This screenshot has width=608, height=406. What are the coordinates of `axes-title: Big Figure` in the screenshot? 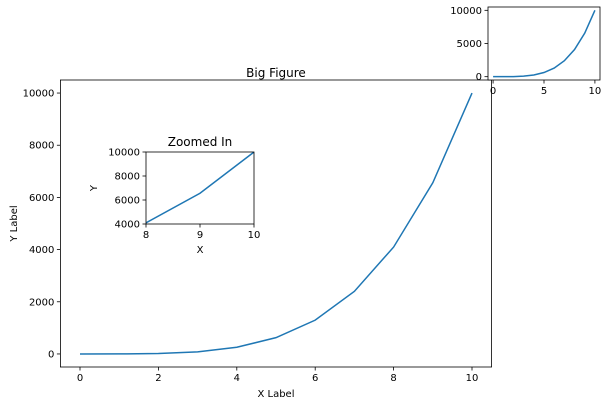 It's located at (276, 73).